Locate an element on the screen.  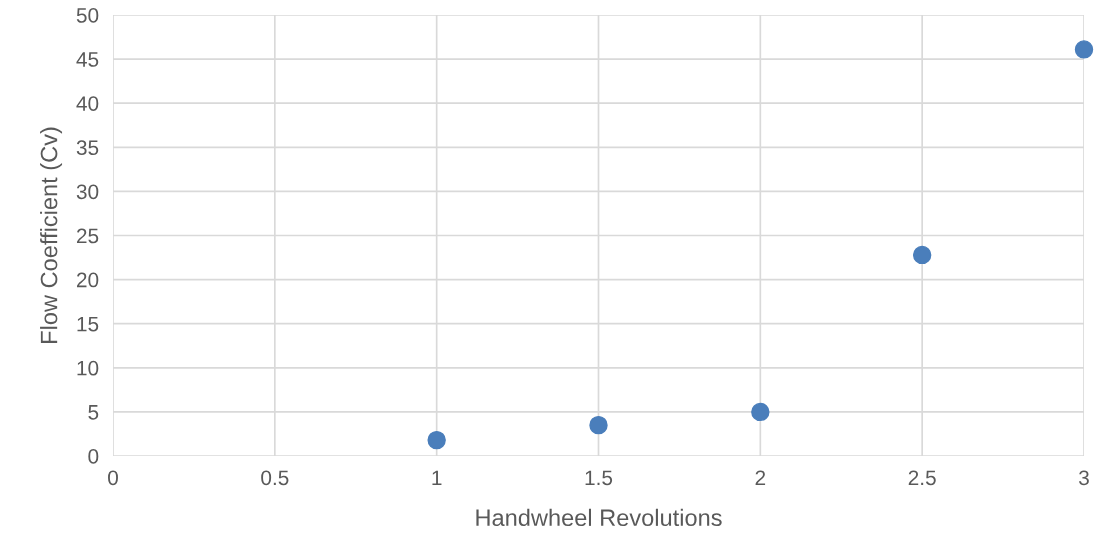
y-tick-label: 30 is located at coordinates (87, 192).